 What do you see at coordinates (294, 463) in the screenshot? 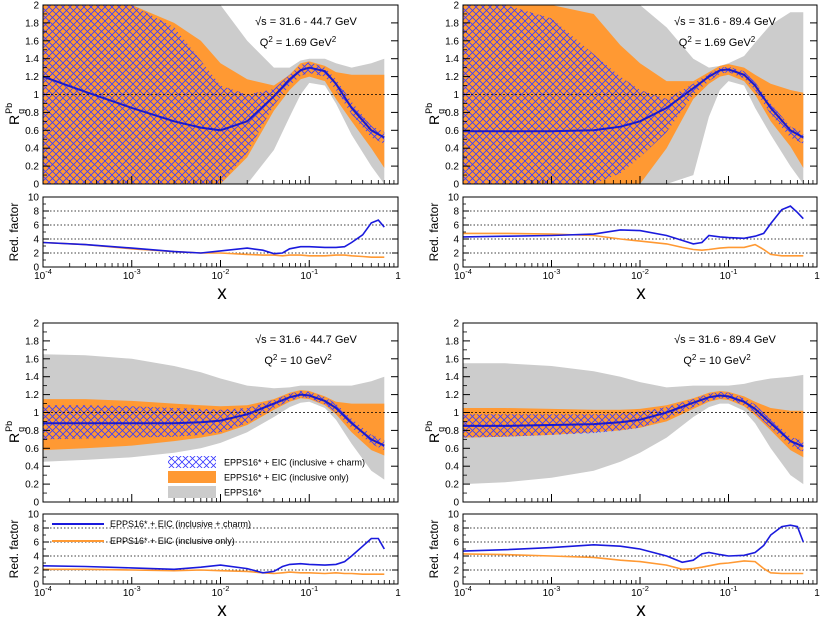
I see `legend-label-hatched: EPPS16* + EIC (inclusive + charm)` at bounding box center [294, 463].